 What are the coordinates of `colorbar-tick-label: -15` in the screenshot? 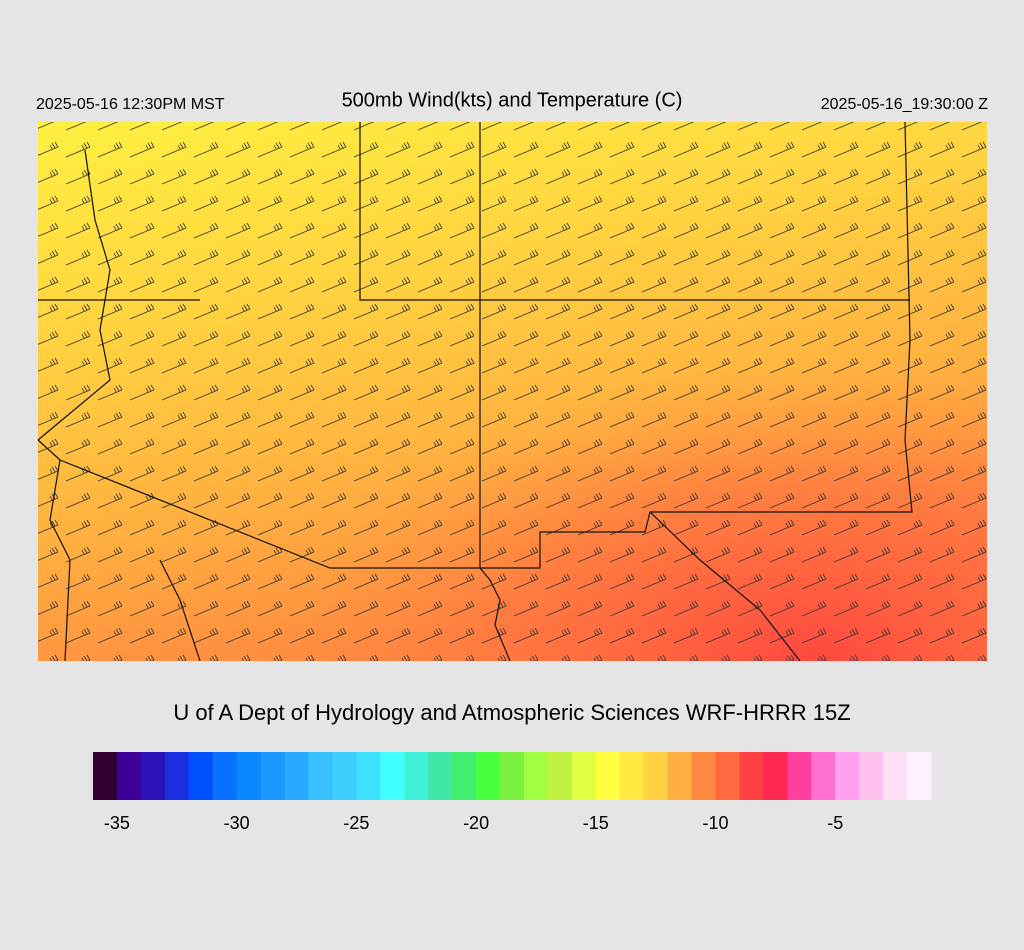 It's located at (596, 823).